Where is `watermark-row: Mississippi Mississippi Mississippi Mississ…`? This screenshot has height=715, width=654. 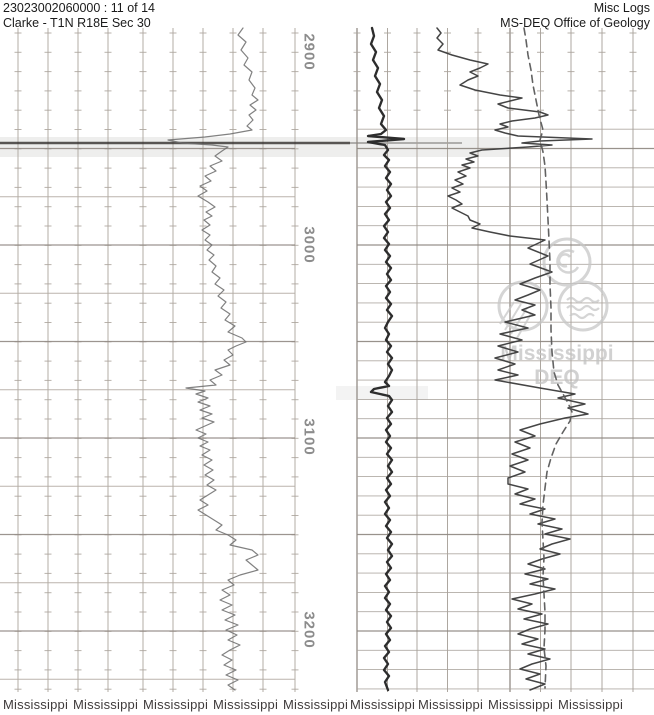 watermark-row: Mississippi Mississippi Mississippi Mississ… is located at coordinates (327, 706).